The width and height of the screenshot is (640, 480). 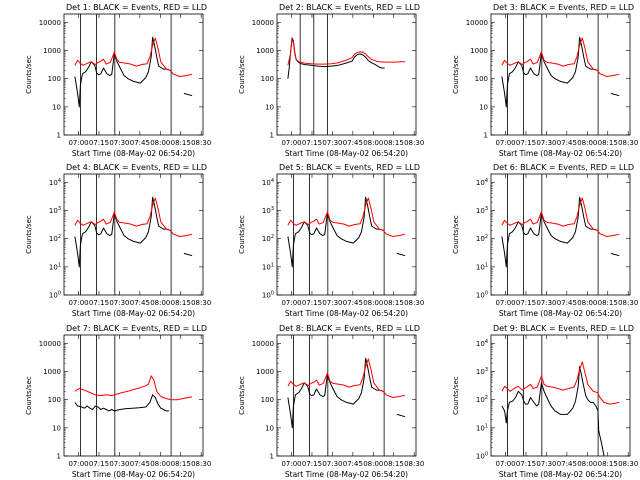 What do you see at coordinates (563, 328) in the screenshot?
I see `chart-title: Det 9: BLACK = Events, RED = LLD` at bounding box center [563, 328].